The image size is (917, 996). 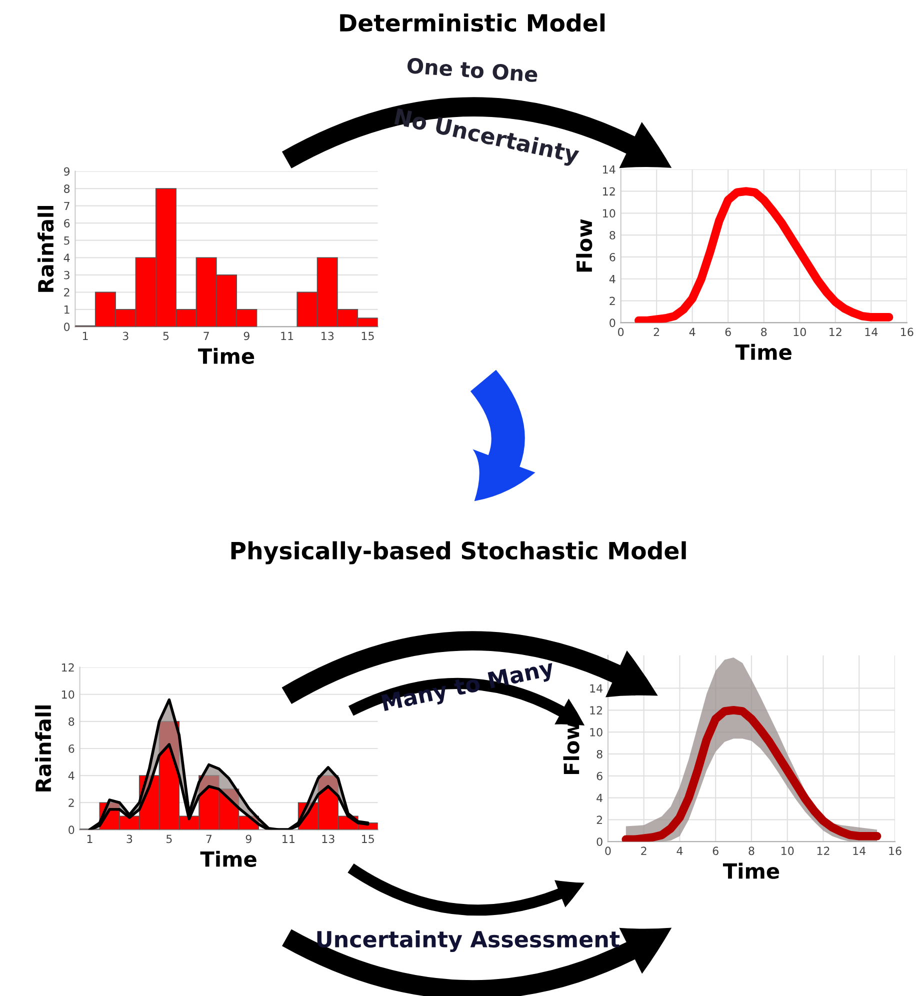 What do you see at coordinates (621, 332) in the screenshot?
I see `x-tick-label: 0` at bounding box center [621, 332].